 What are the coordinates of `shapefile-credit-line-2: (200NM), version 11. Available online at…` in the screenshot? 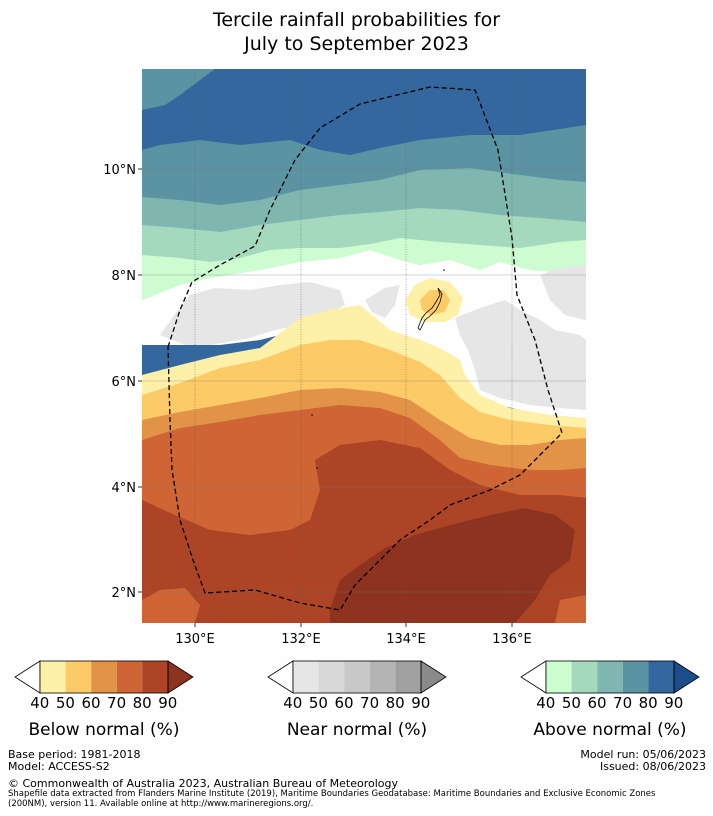 It's located at (161, 804).